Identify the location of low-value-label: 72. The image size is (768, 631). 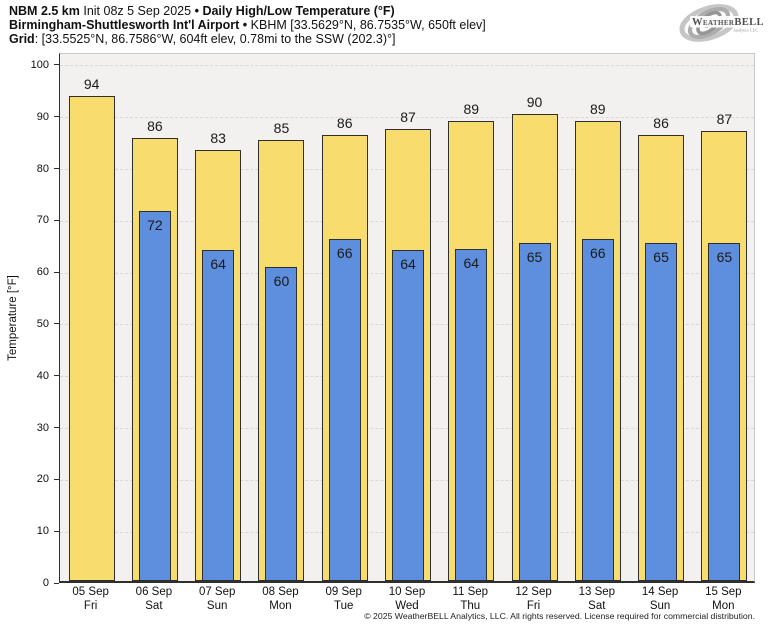
(155, 224).